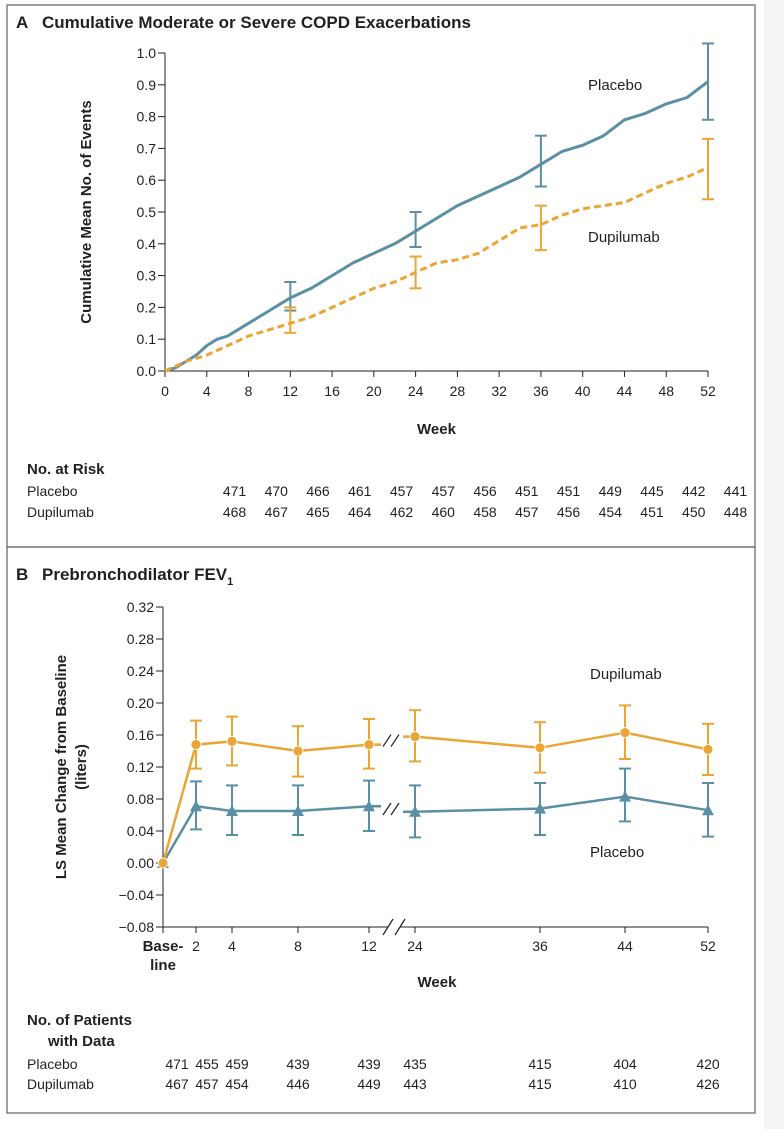 The height and width of the screenshot is (1129, 784). I want to click on patients-row-label: Dupilumab, so click(60, 1084).